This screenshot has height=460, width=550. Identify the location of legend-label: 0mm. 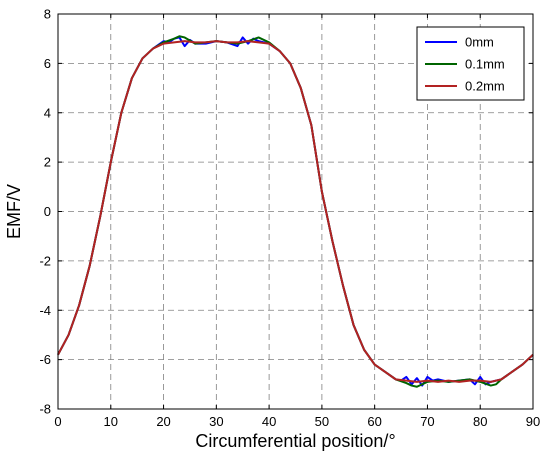
(479, 42).